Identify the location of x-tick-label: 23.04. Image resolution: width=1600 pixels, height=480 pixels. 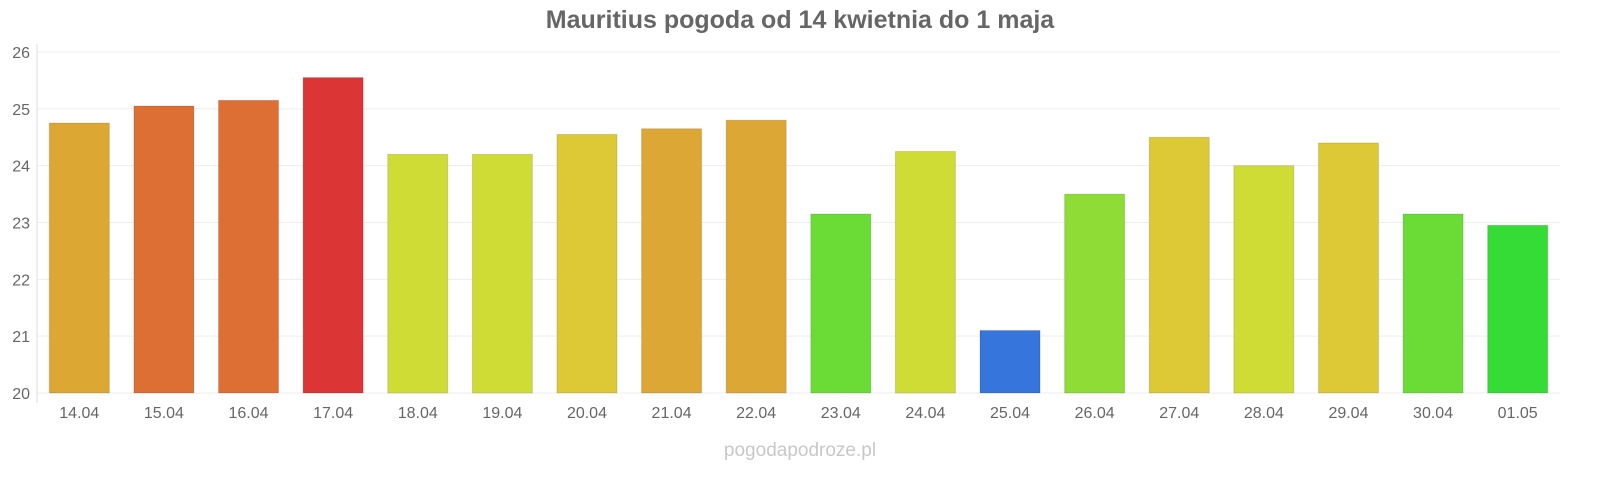
(841, 413).